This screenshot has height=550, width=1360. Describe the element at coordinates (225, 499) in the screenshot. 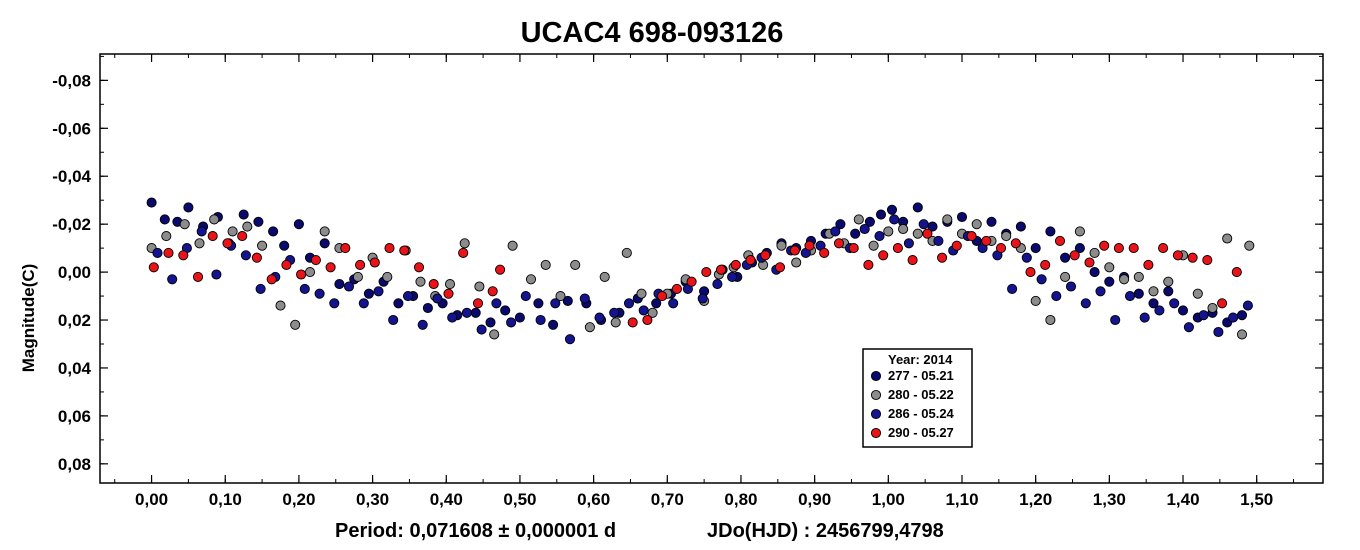

I see `x-tick-label: 0,10` at that location.